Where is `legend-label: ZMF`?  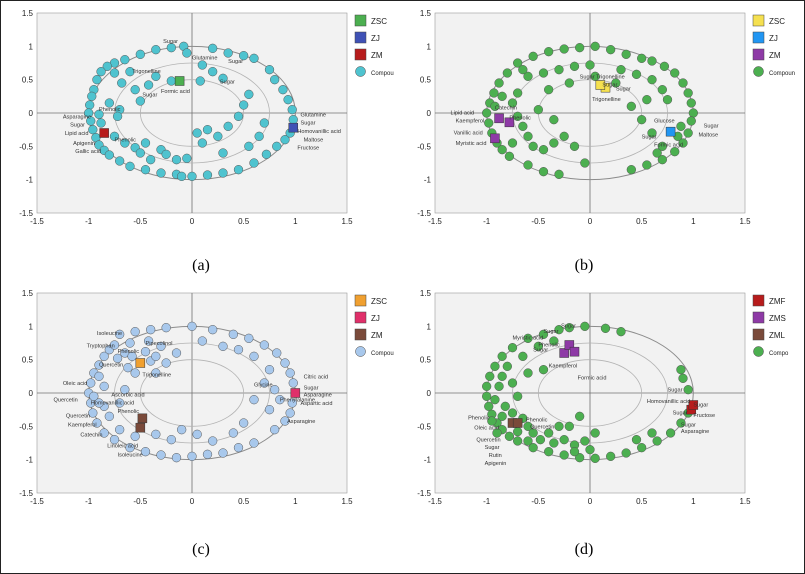 legend-label: ZMF is located at coordinates (777, 301).